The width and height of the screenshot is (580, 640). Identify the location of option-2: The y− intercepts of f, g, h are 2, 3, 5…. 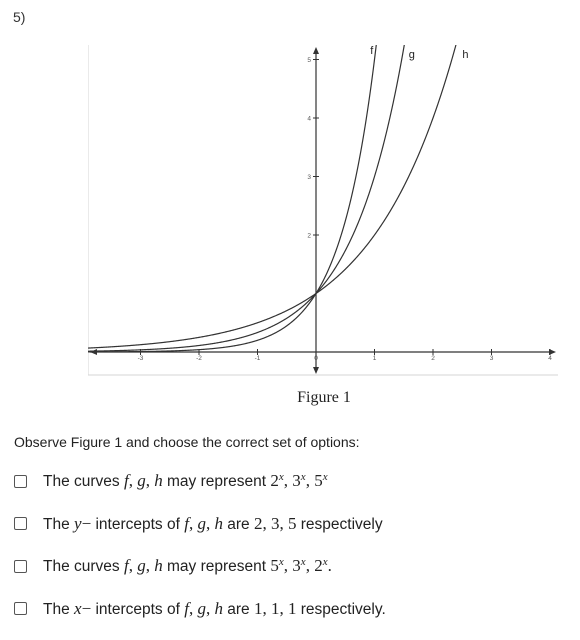
(294, 524).